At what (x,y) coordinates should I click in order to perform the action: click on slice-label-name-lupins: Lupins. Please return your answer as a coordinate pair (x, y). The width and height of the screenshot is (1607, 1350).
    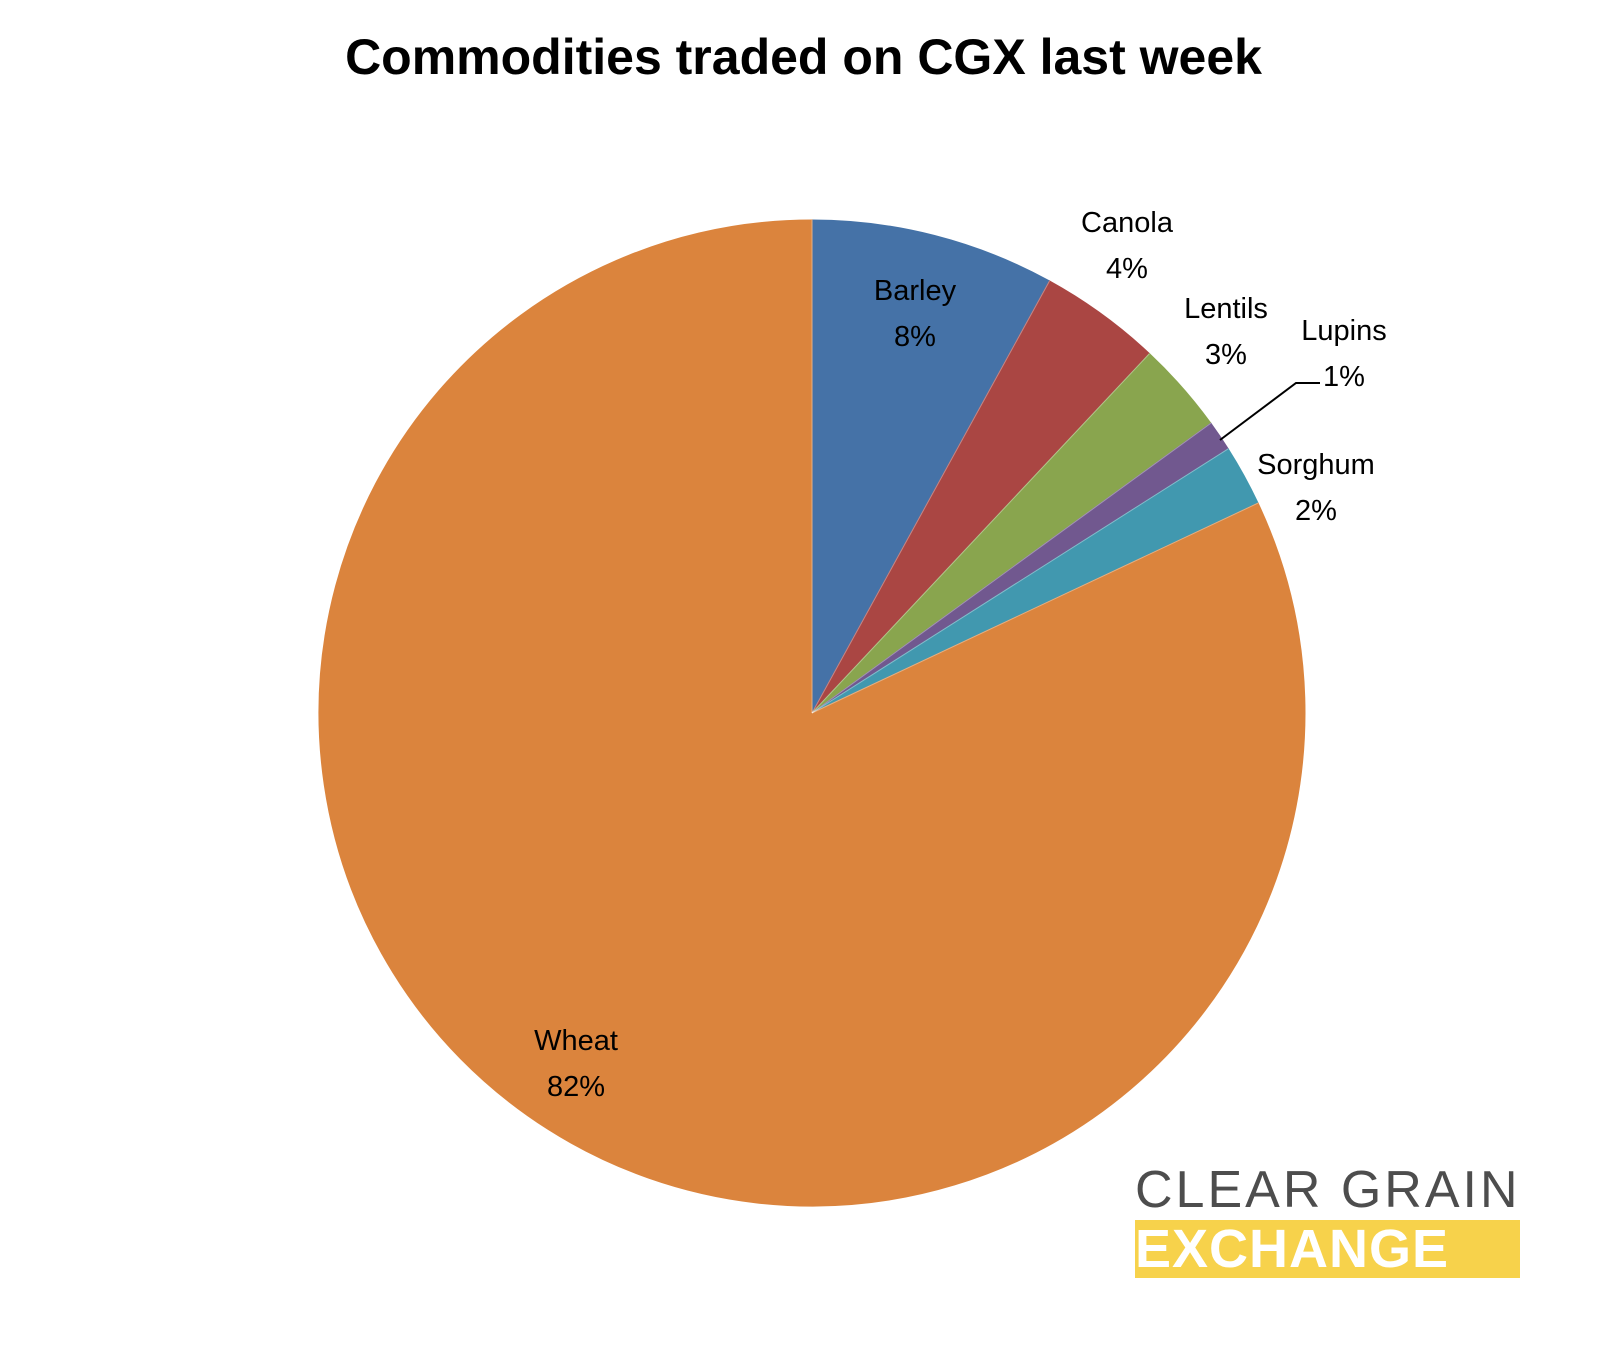
    Looking at the image, I should click on (1343, 331).